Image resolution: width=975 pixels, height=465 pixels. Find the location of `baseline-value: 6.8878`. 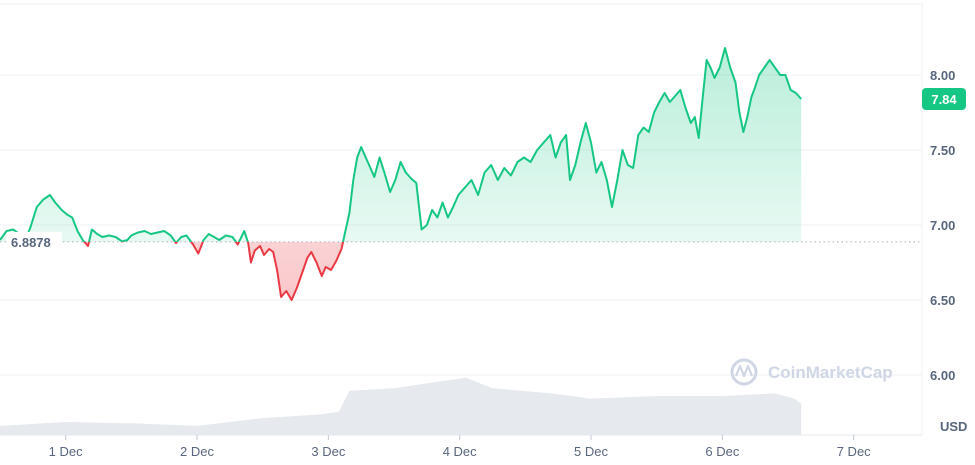

baseline-value: 6.8878 is located at coordinates (31, 242).